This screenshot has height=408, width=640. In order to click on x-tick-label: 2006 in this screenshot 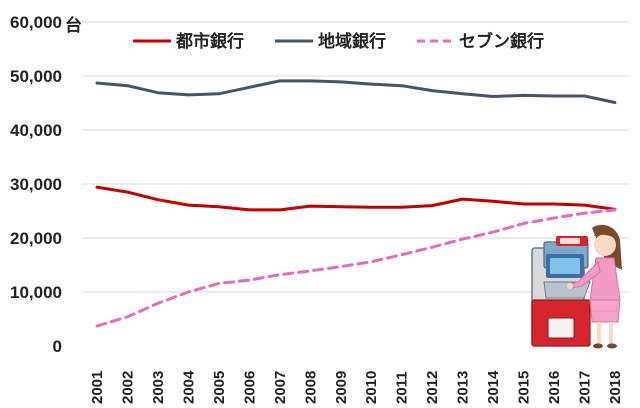, I will do `click(249, 387)`.